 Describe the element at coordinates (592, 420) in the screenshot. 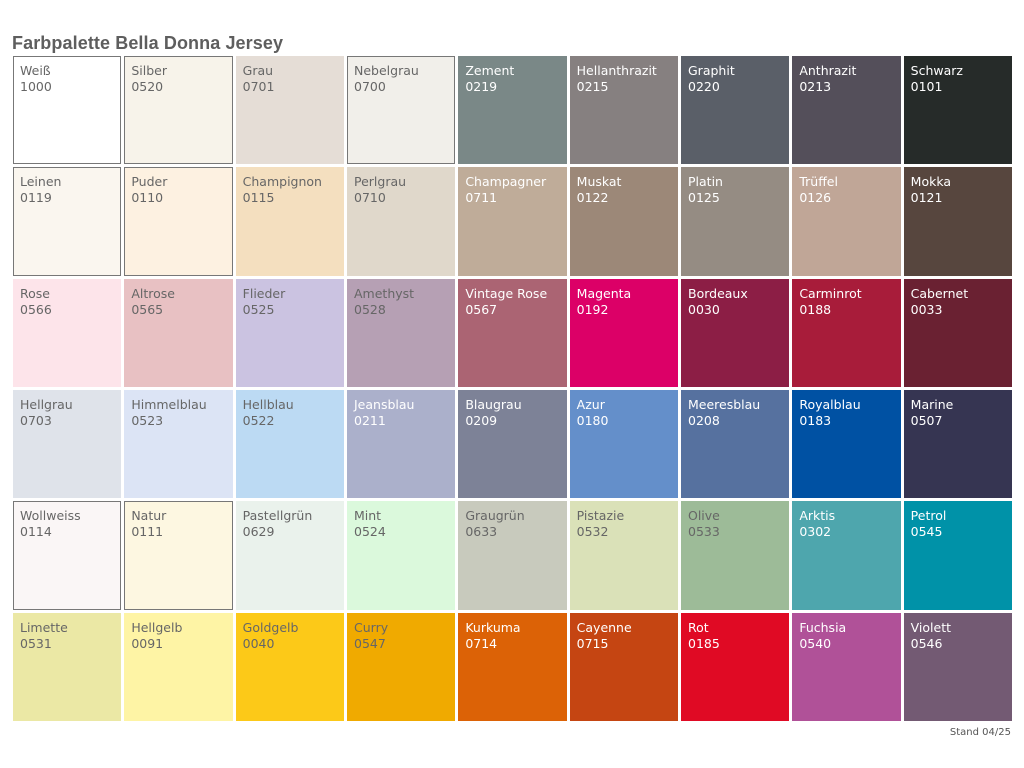

I see `swatch-code: 0180` at that location.